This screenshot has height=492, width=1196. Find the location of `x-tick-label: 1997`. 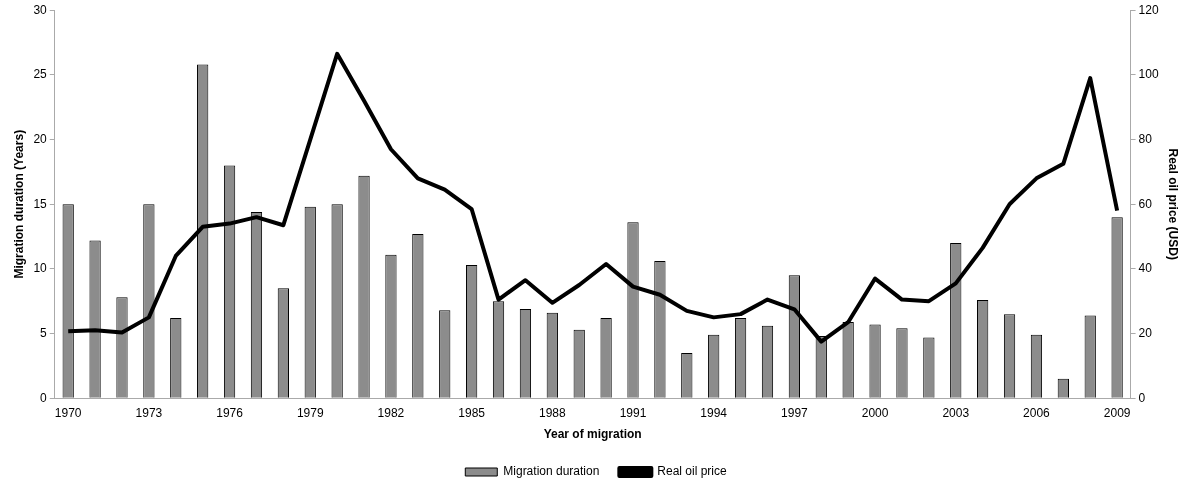

x-tick-label: 1997 is located at coordinates (795, 412).